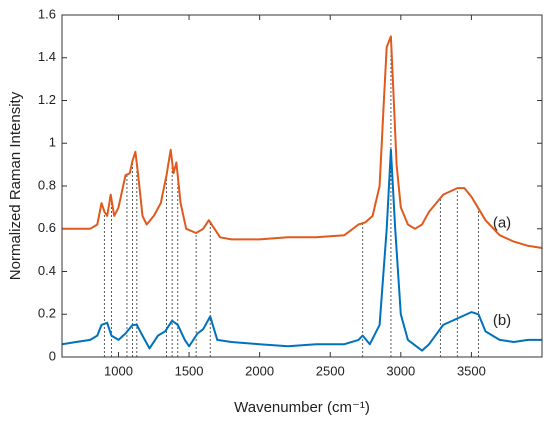  What do you see at coordinates (47, 56) in the screenshot?
I see `y-tick-label: 1.4` at bounding box center [47, 56].